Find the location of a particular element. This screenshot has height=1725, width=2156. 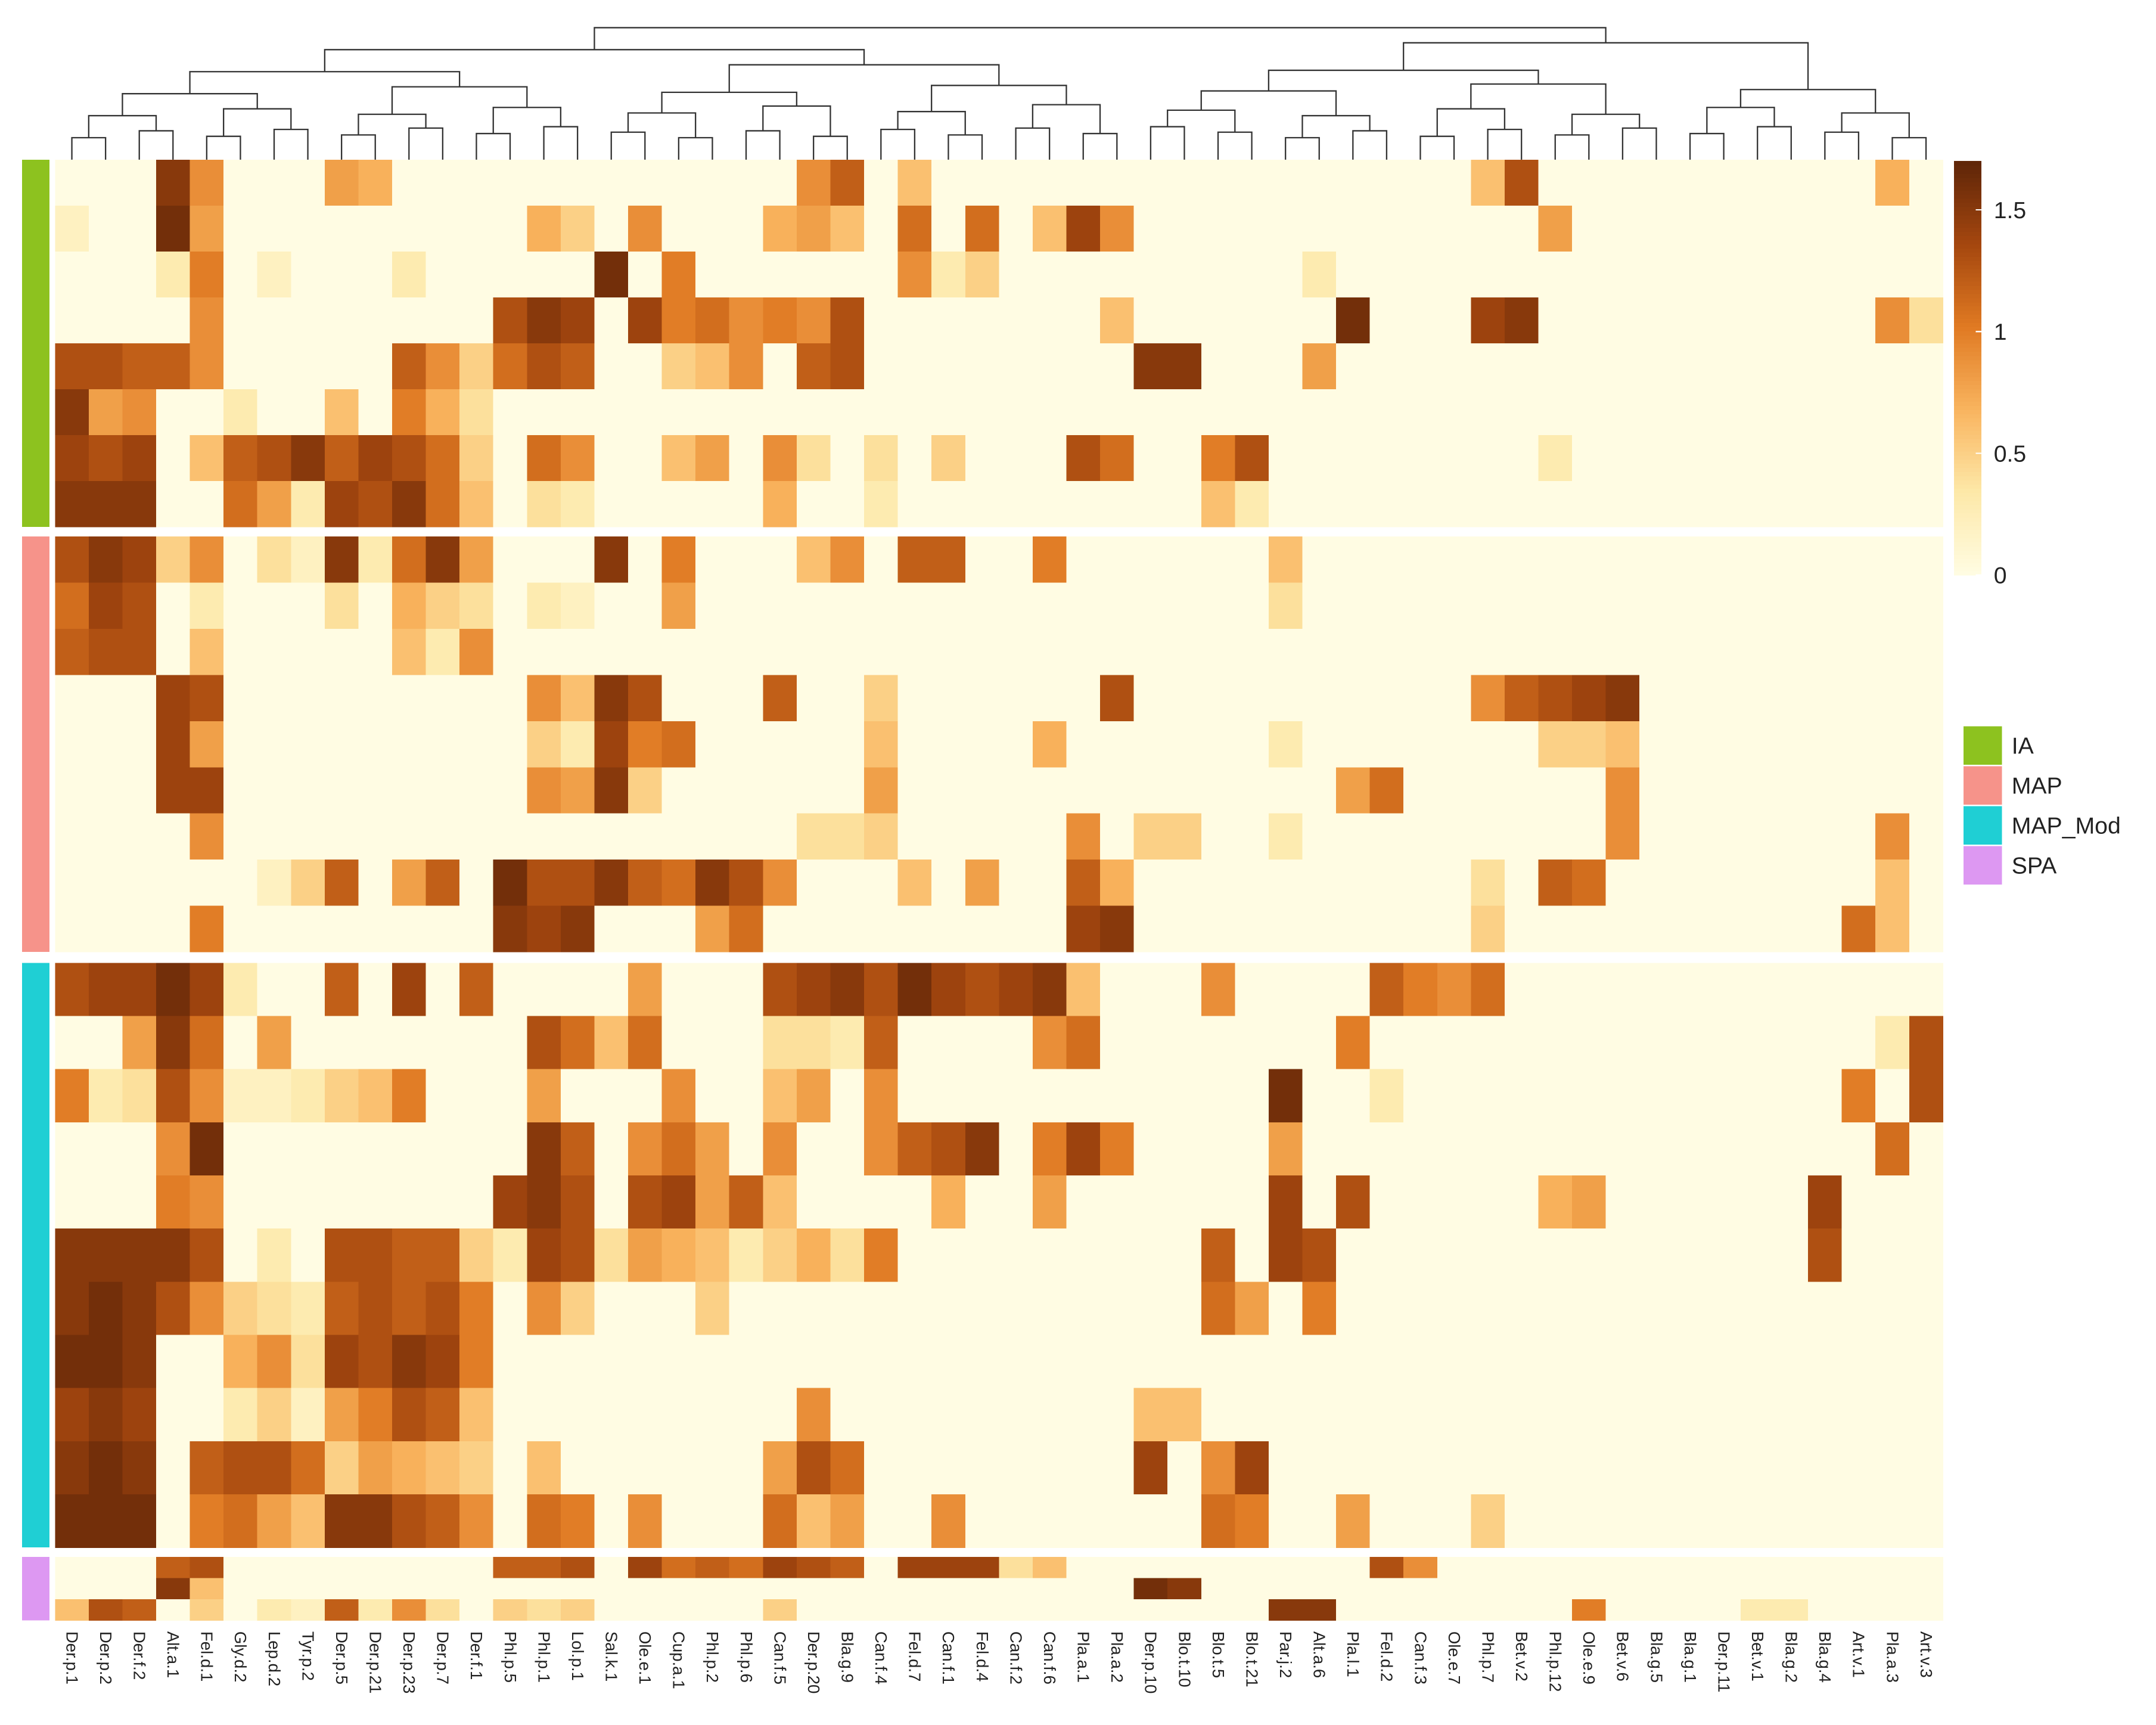

column-label: Bla.g.1 is located at coordinates (1690, 1657).